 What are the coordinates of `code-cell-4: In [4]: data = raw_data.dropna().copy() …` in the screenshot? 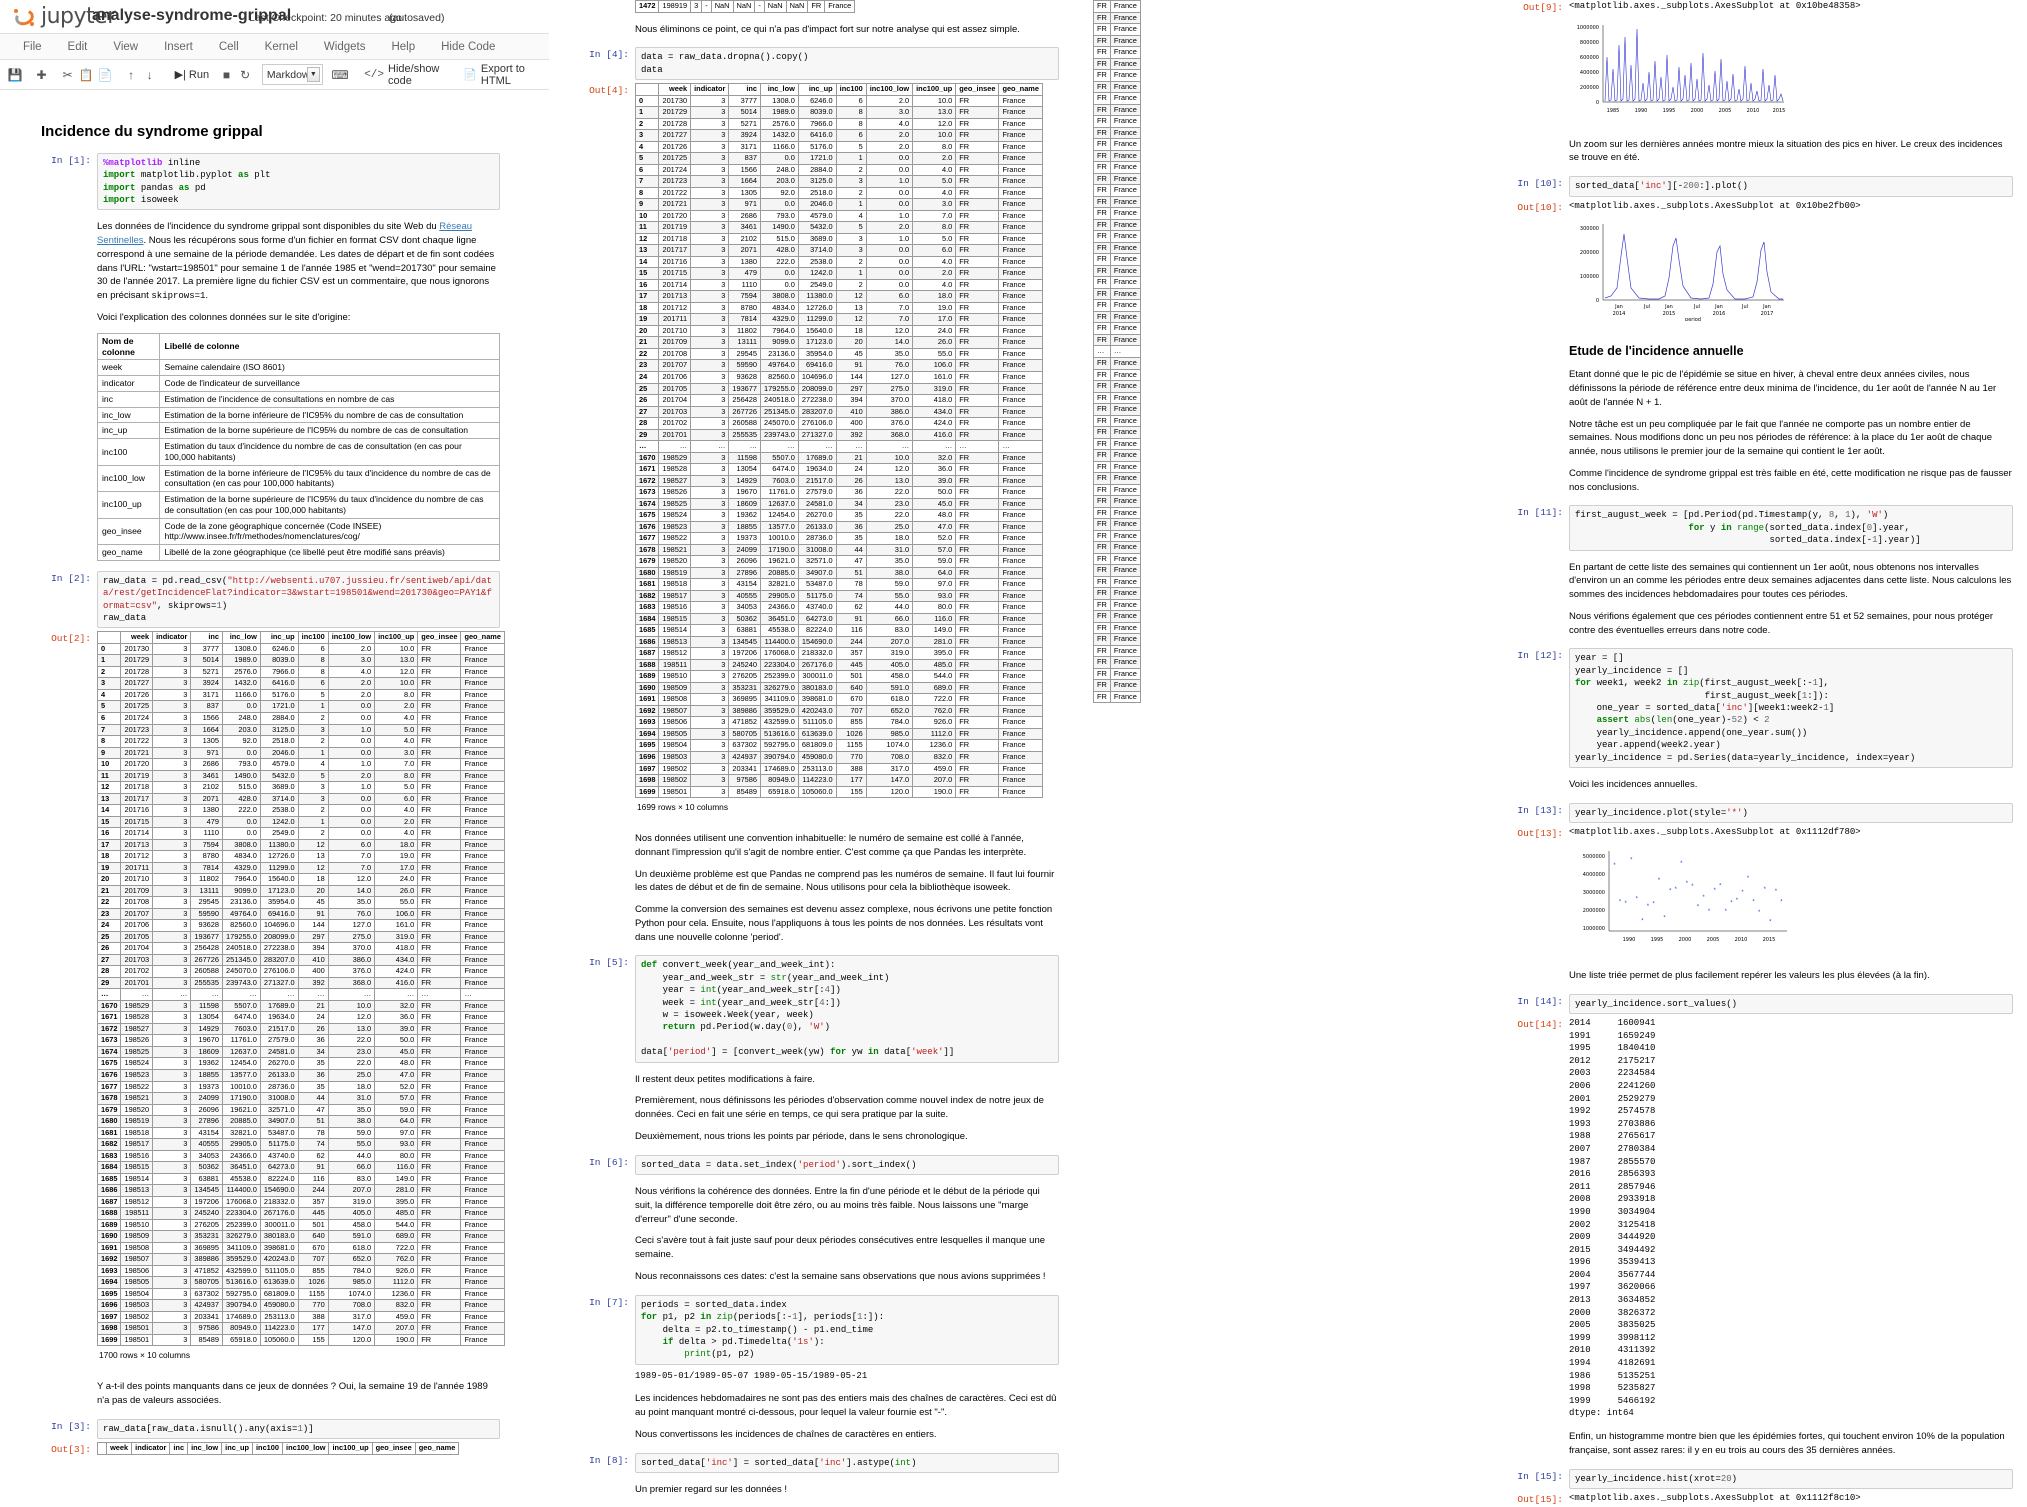 It's located at (819, 64).